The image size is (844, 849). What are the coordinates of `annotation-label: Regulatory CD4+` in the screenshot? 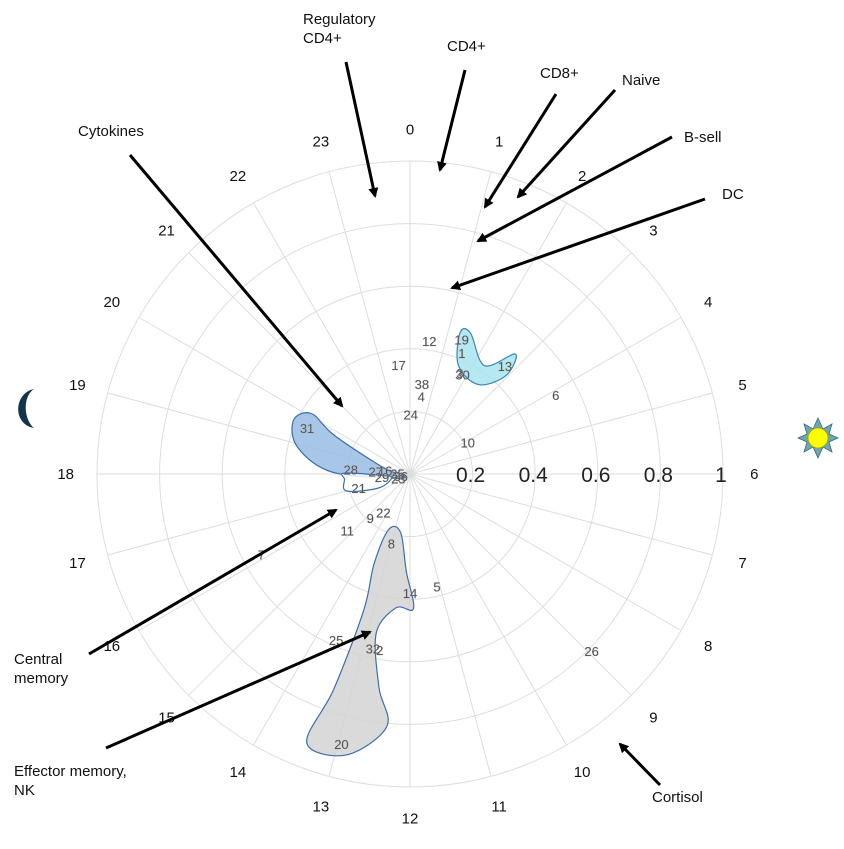 It's located at (339, 29).